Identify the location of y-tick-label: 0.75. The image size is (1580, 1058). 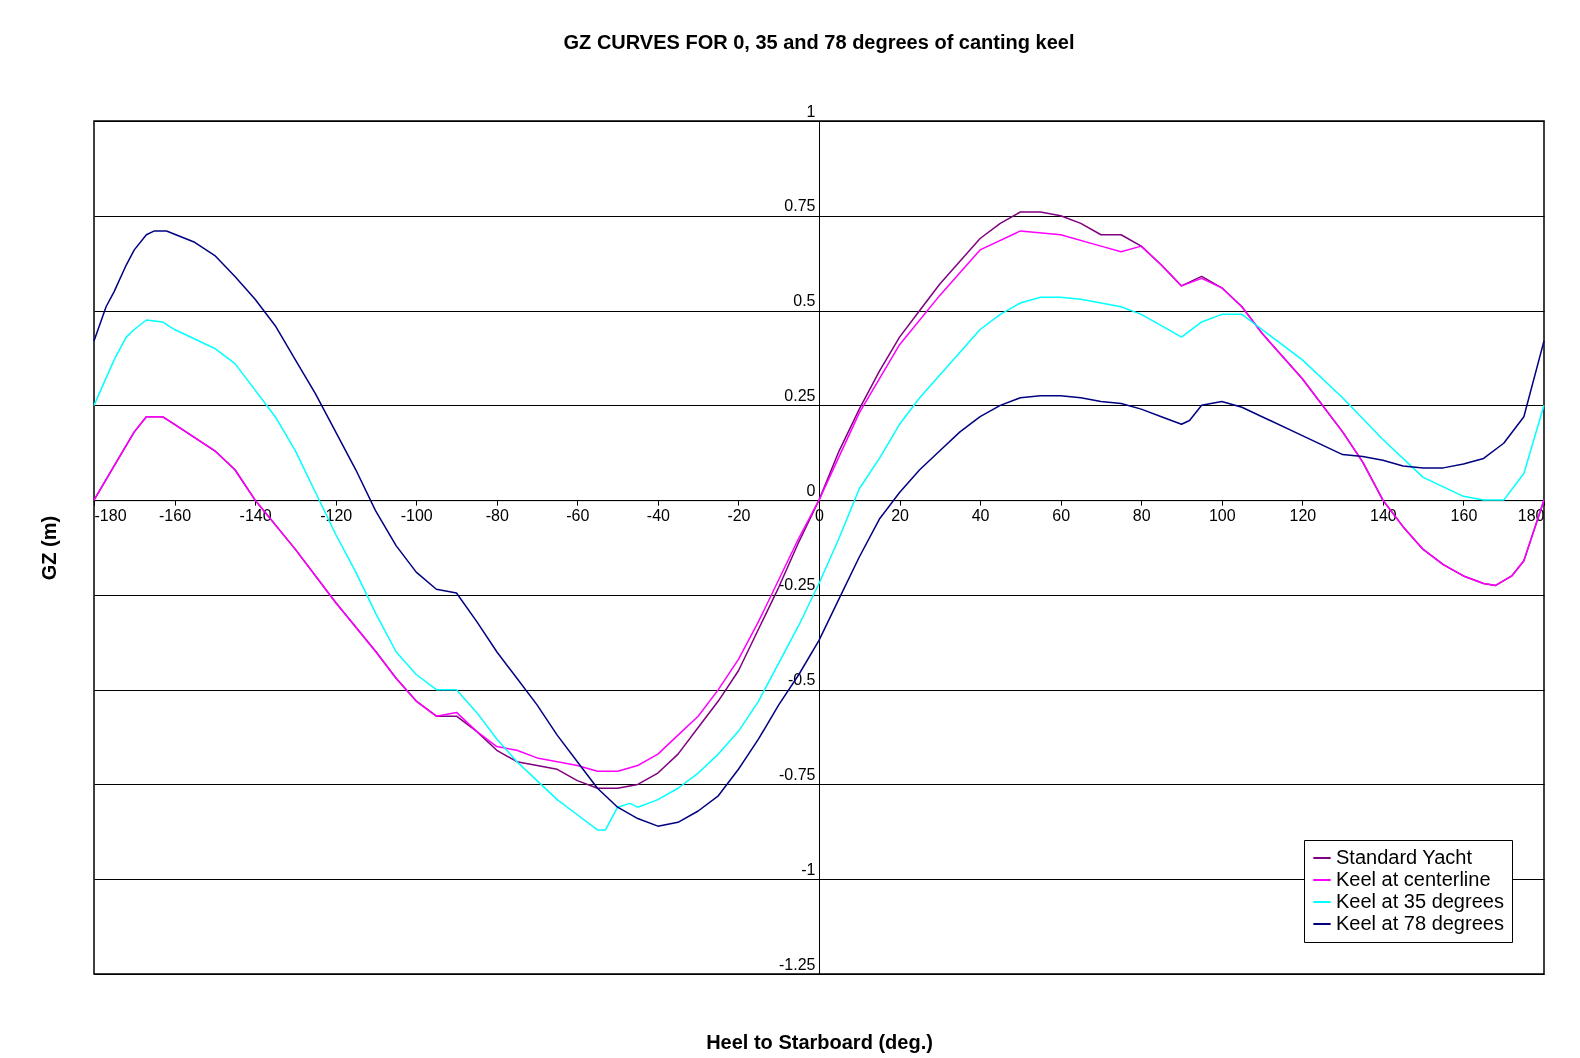
(800, 206).